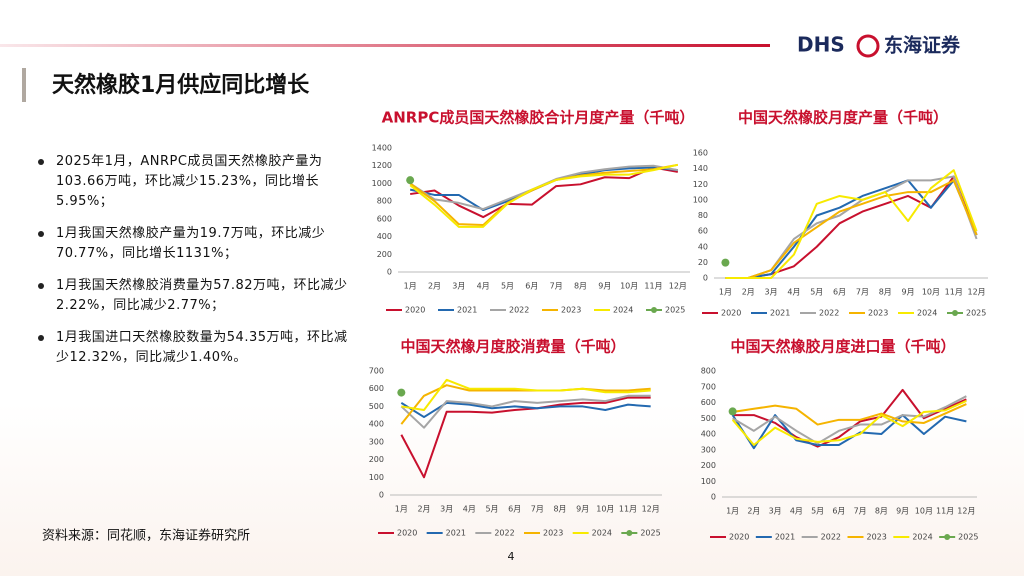 The height and width of the screenshot is (576, 1024). Describe the element at coordinates (708, 386) in the screenshot. I see `y-tick-label: 700` at that location.